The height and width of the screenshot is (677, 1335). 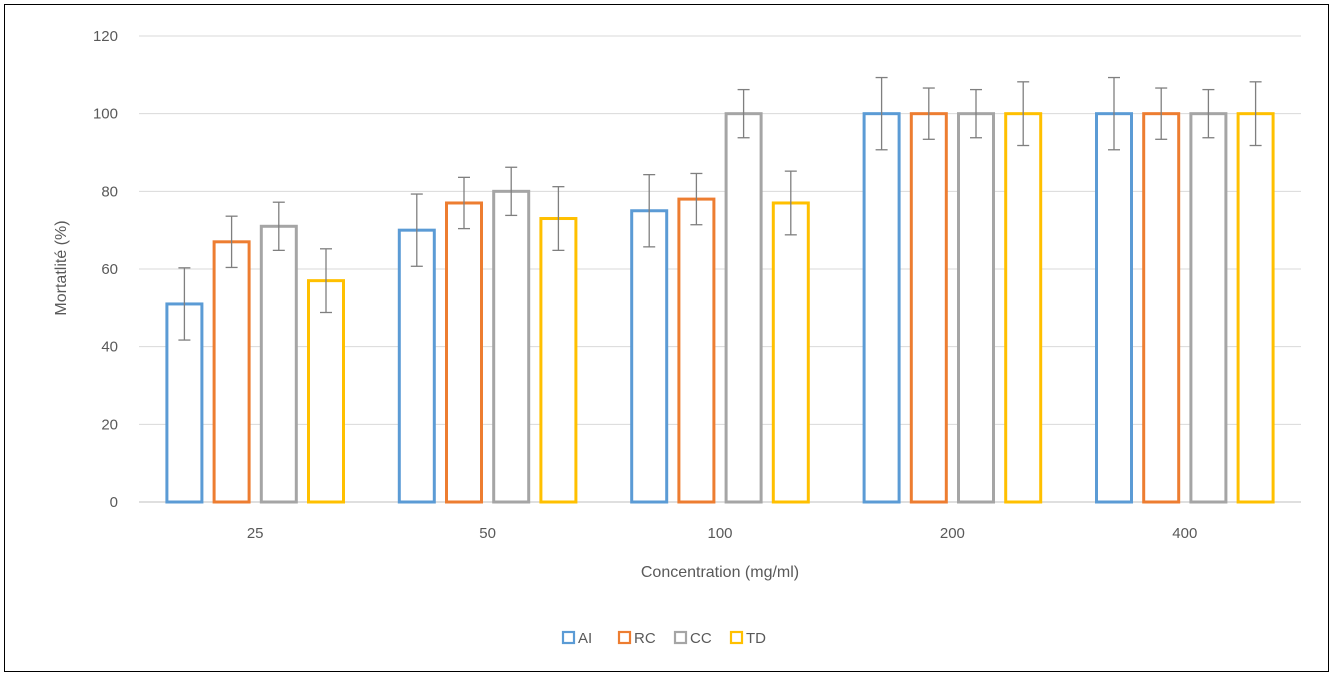 What do you see at coordinates (109, 424) in the screenshot?
I see `y-tick-label: 20` at bounding box center [109, 424].